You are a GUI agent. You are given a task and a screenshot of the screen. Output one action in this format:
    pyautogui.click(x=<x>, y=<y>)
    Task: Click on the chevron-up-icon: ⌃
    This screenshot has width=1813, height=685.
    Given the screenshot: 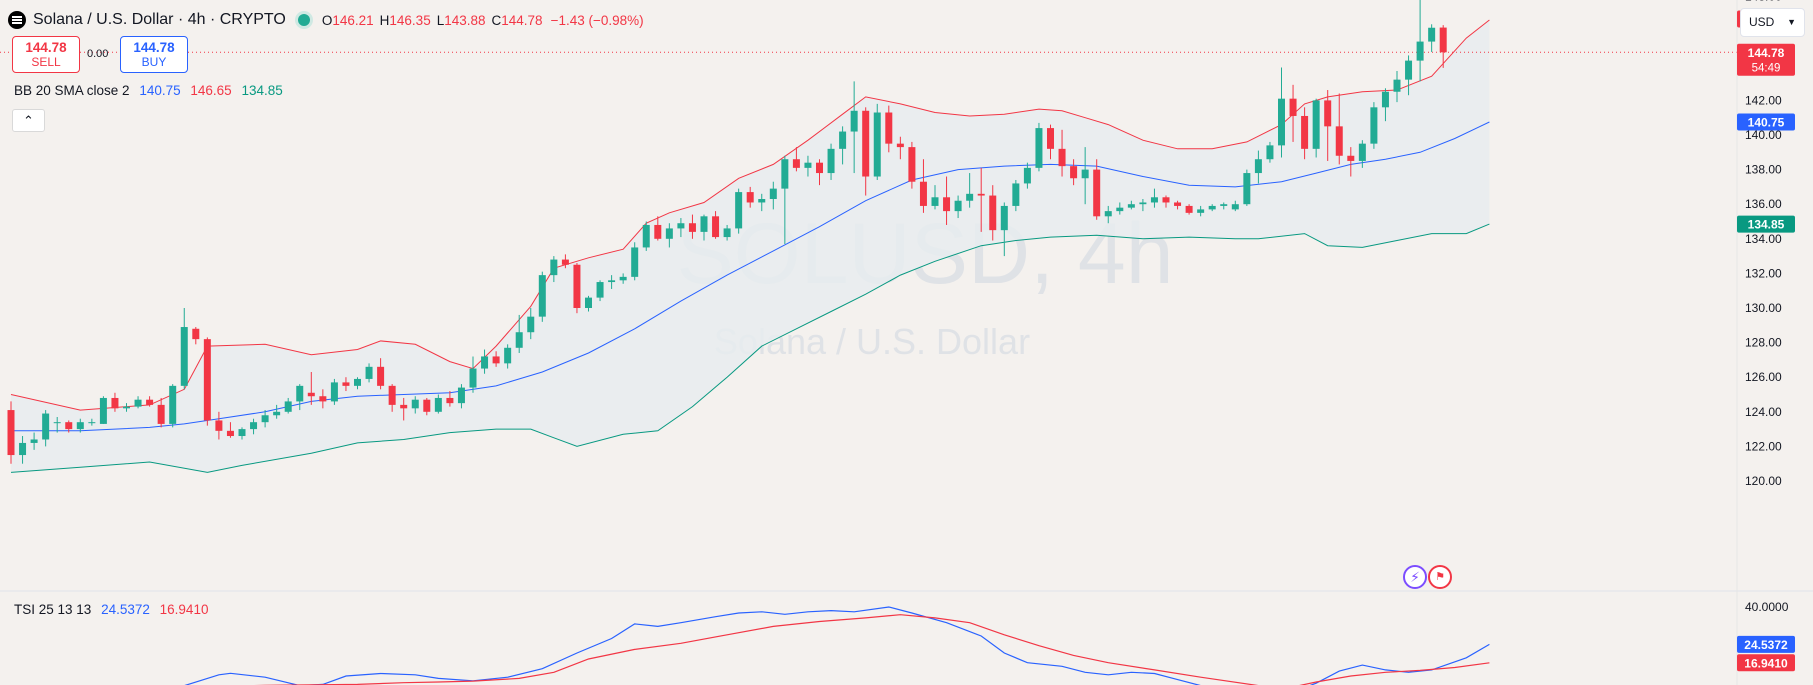 What is the action you would take?
    pyautogui.click(x=28, y=120)
    